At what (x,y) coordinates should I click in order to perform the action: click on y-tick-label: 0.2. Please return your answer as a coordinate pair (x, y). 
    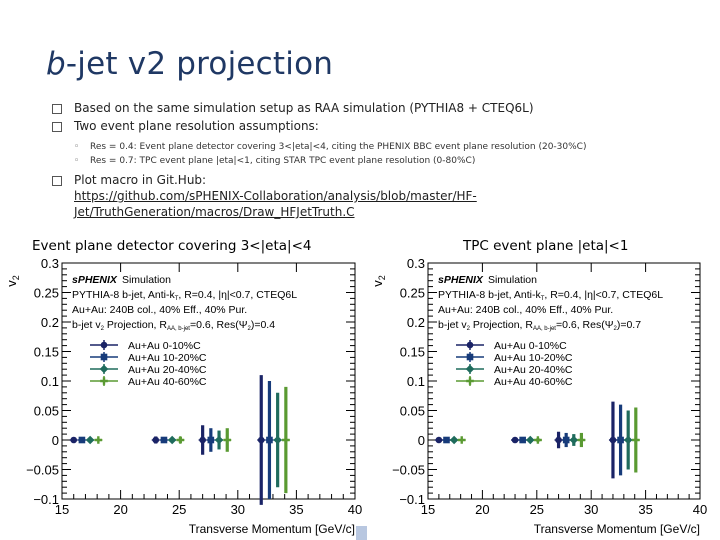
    Looking at the image, I should click on (416, 322).